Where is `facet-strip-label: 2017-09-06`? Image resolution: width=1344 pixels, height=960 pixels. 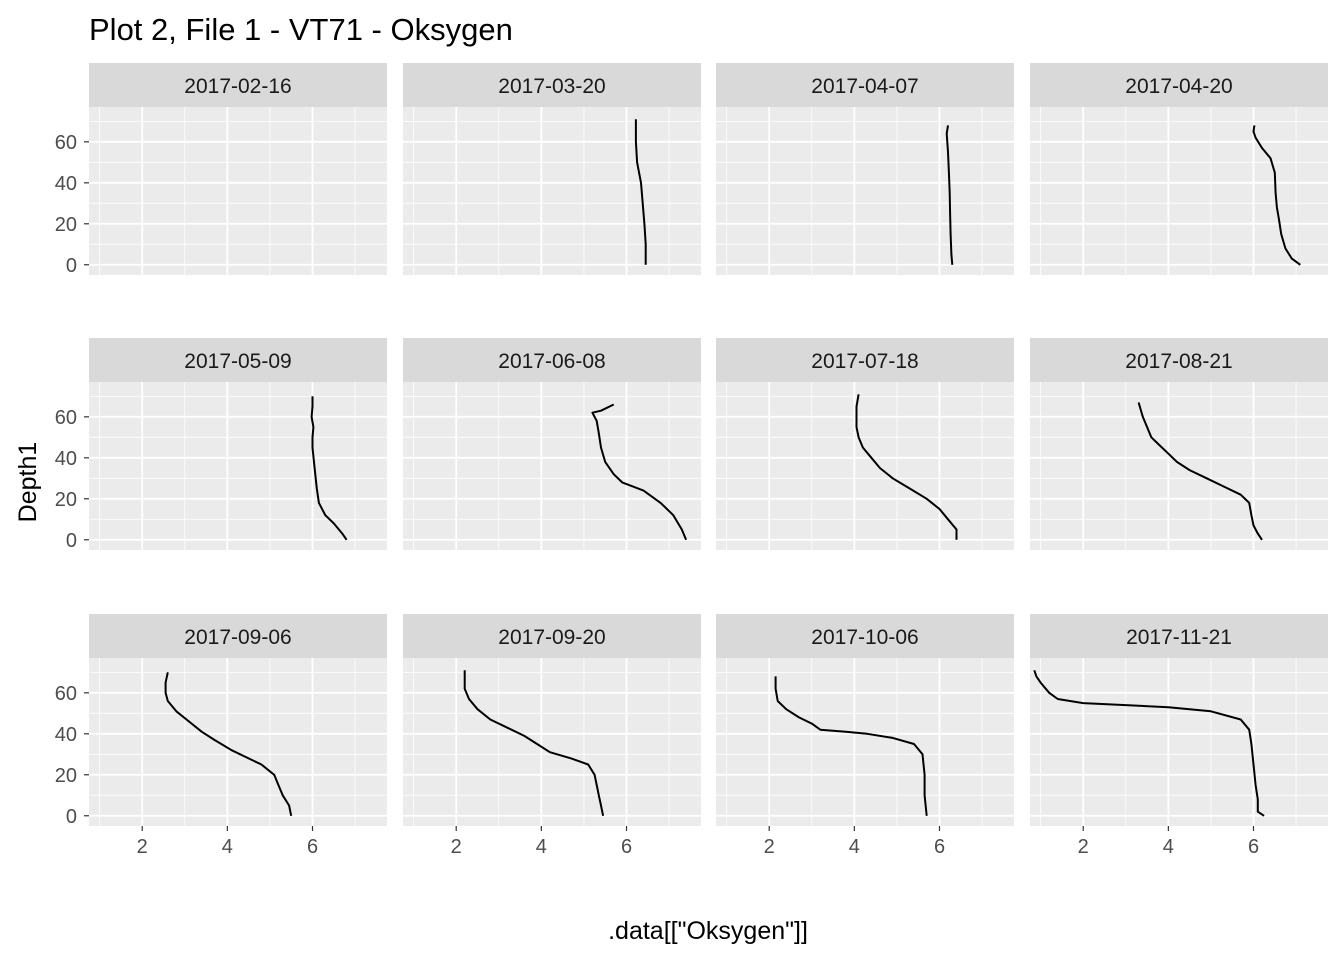 facet-strip-label: 2017-09-06 is located at coordinates (237, 637).